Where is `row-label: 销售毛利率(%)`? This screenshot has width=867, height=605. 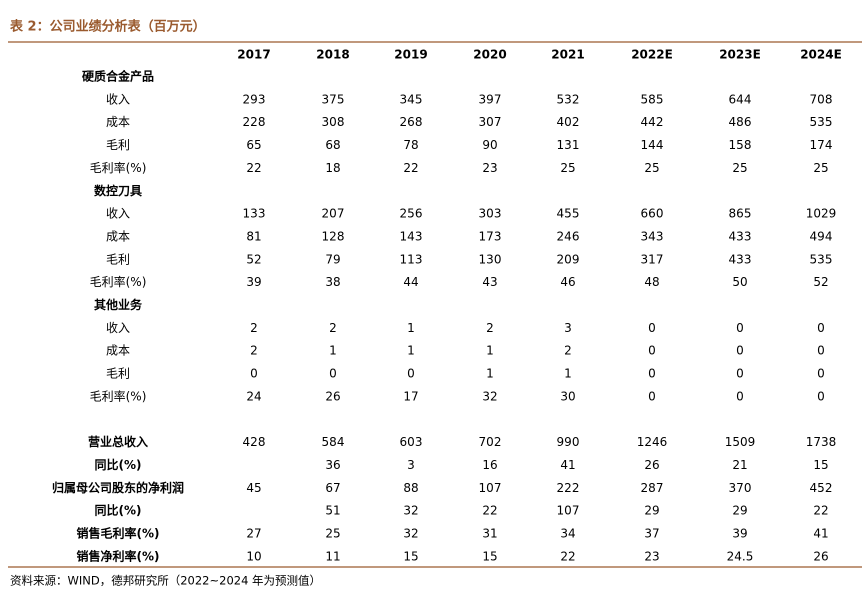
row-label: 销售毛利率(%) is located at coordinates (118, 533).